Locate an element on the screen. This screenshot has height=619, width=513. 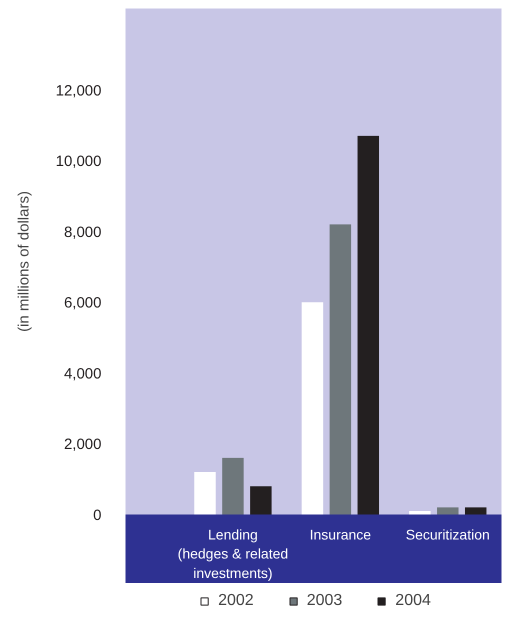
y-tick-label: 12,000 is located at coordinates (79, 91).